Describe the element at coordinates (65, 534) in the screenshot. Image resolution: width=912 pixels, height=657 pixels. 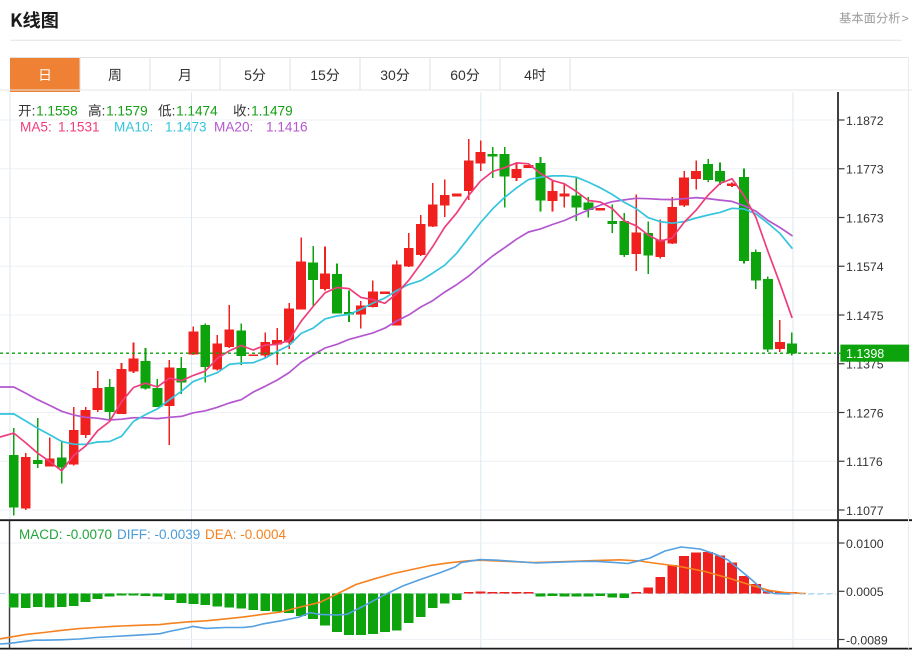
I see `svg-text: MACD: -0.0070` at that location.